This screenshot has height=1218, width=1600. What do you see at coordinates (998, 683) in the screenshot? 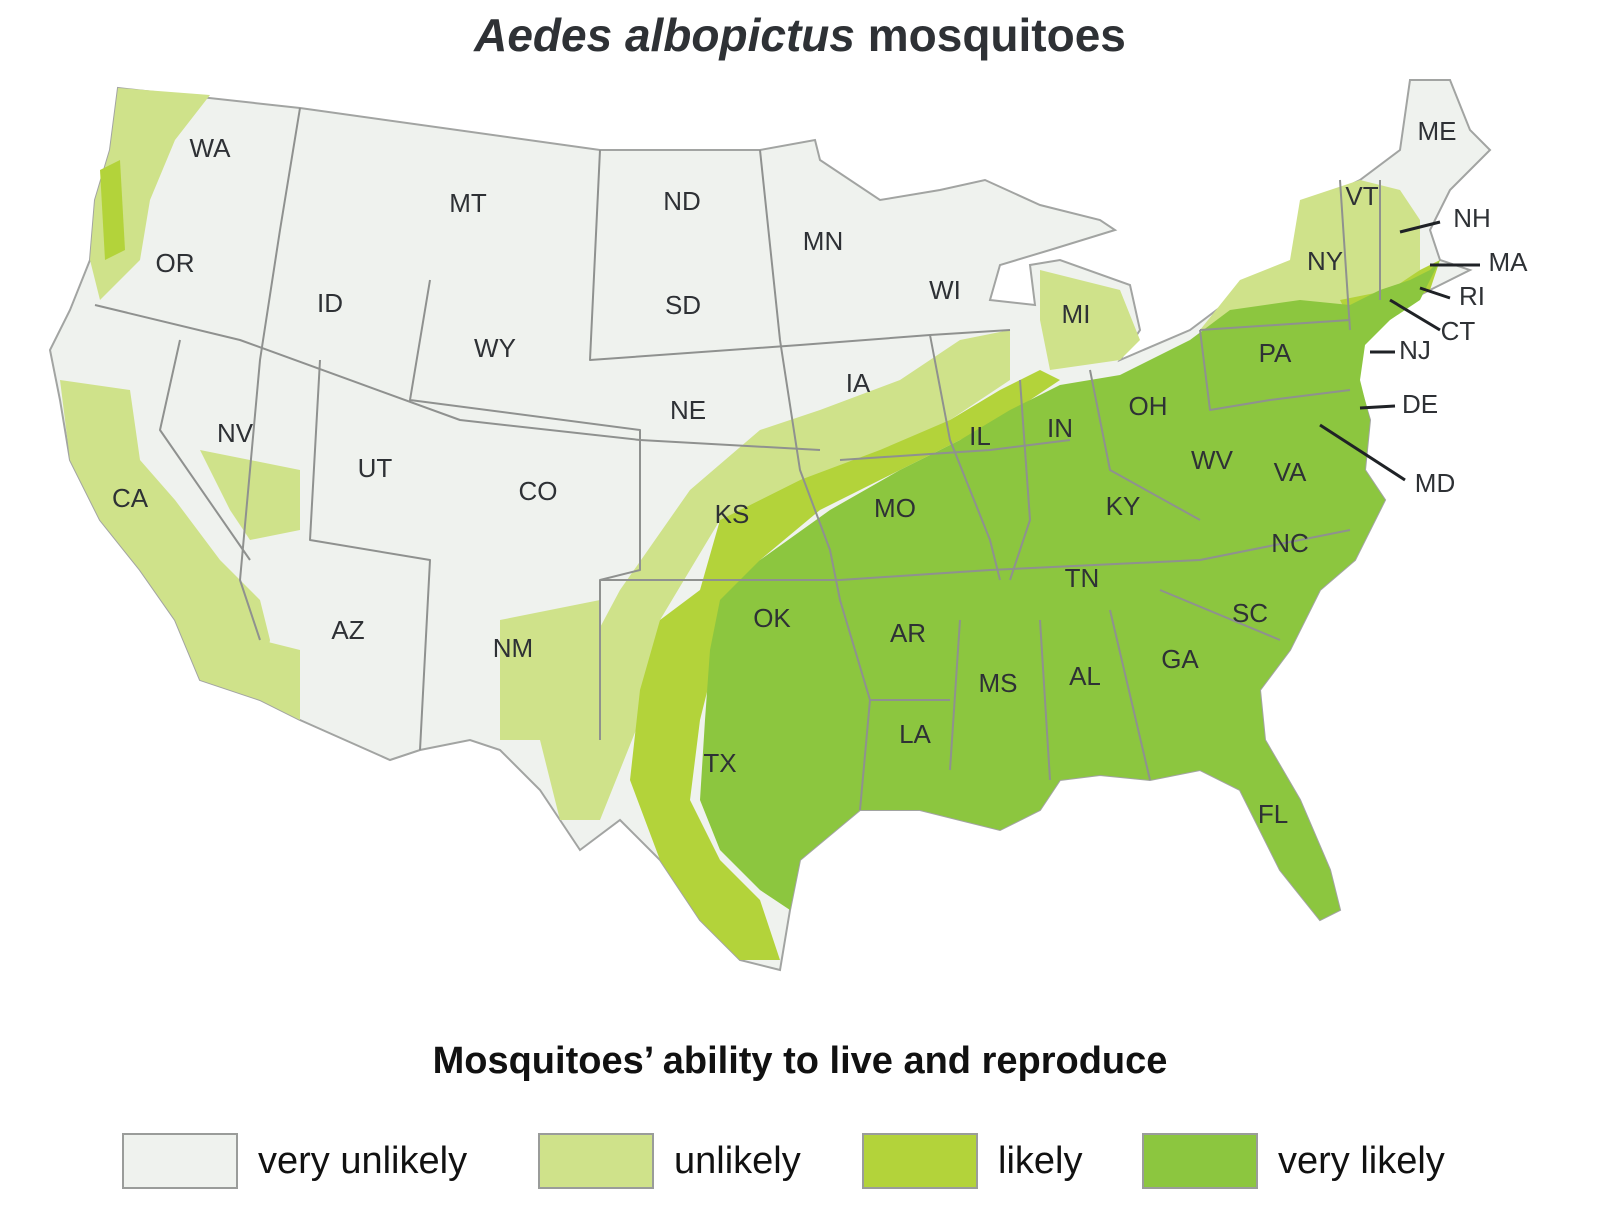
I see `state-label-ms: MS` at bounding box center [998, 683].